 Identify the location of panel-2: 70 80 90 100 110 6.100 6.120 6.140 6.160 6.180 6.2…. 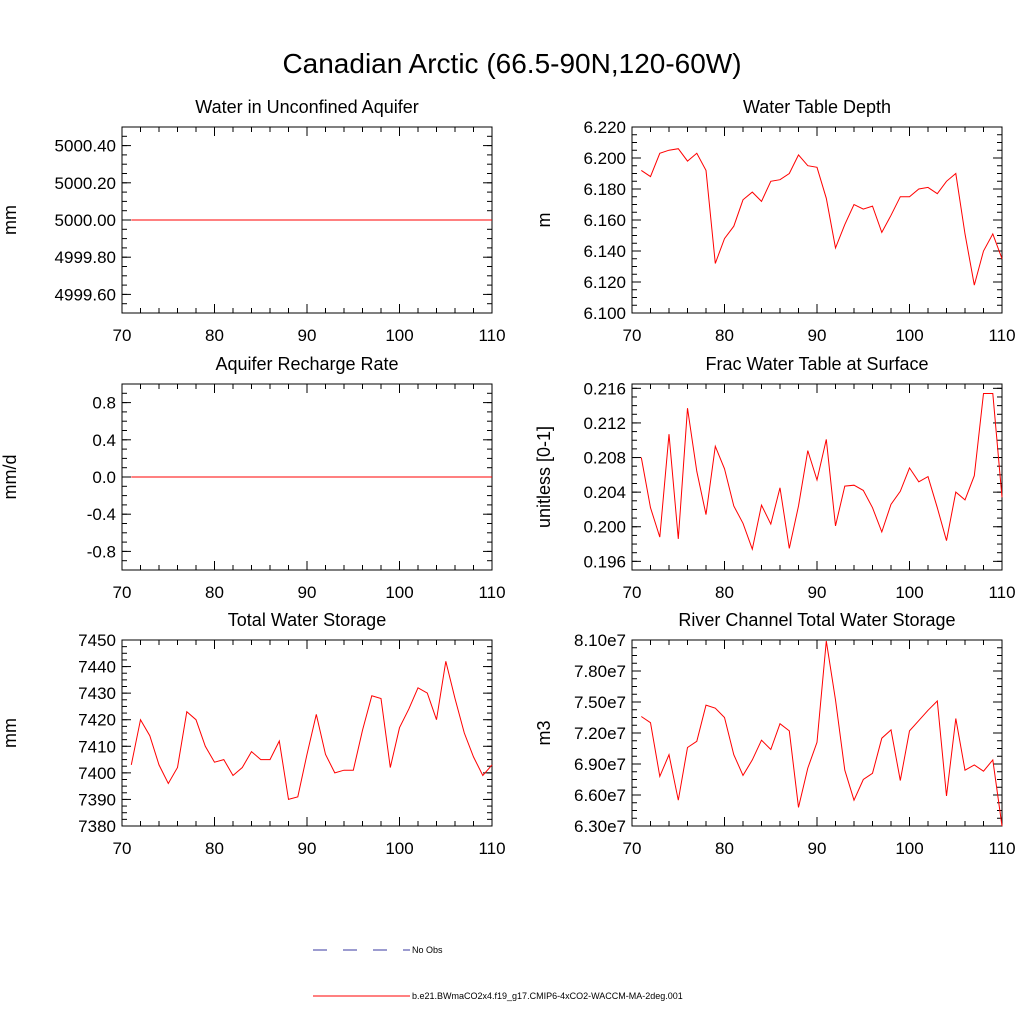
(775, 221).